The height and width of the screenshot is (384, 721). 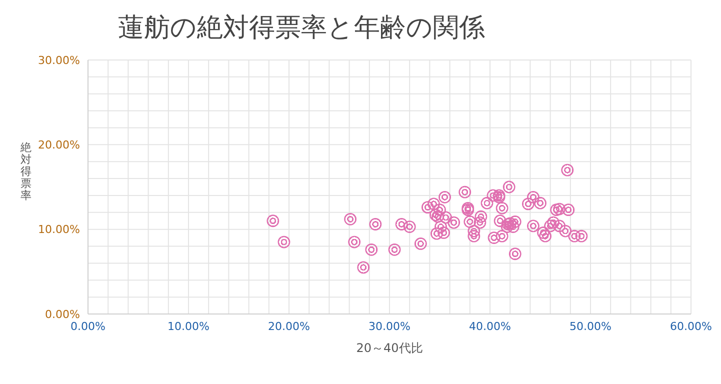 What do you see at coordinates (62, 314) in the screenshot?
I see `y-tick-label: 0.00%` at bounding box center [62, 314].